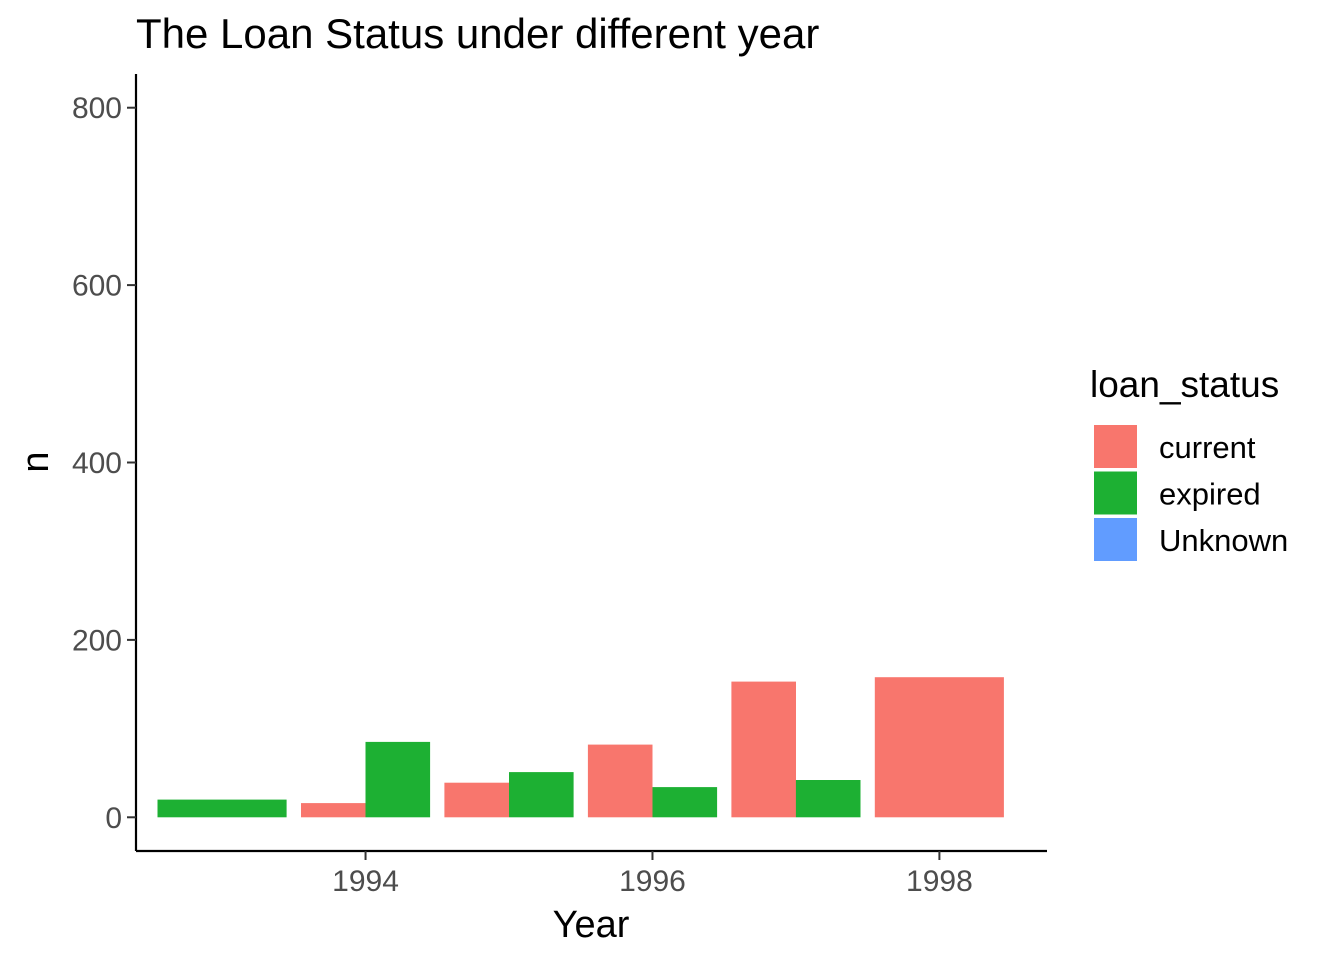 This screenshot has width=1344, height=960. What do you see at coordinates (1210, 494) in the screenshot?
I see `legend-label-expired: expired` at bounding box center [1210, 494].